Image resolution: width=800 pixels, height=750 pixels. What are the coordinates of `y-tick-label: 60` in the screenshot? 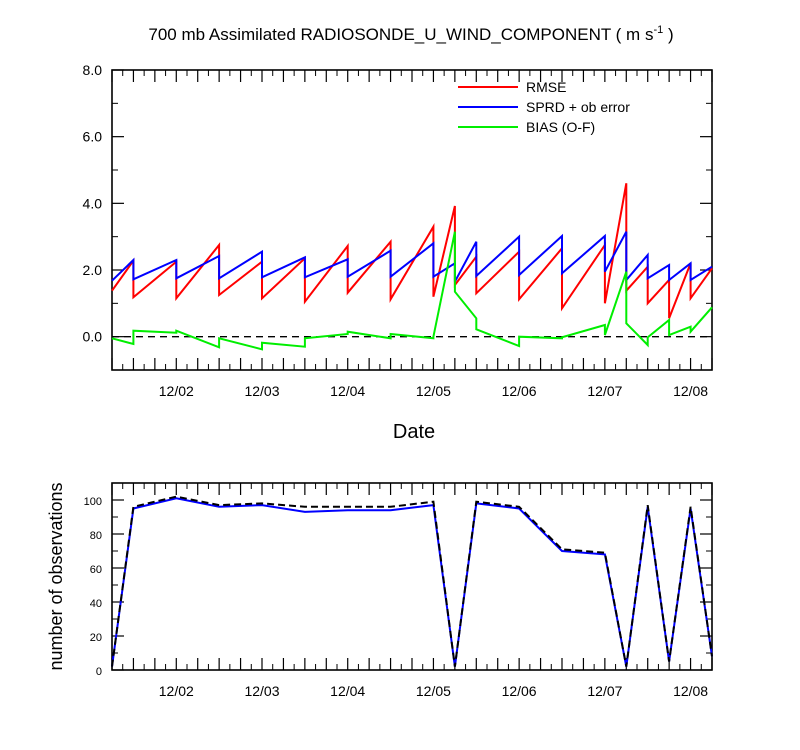 It's located at (96, 570).